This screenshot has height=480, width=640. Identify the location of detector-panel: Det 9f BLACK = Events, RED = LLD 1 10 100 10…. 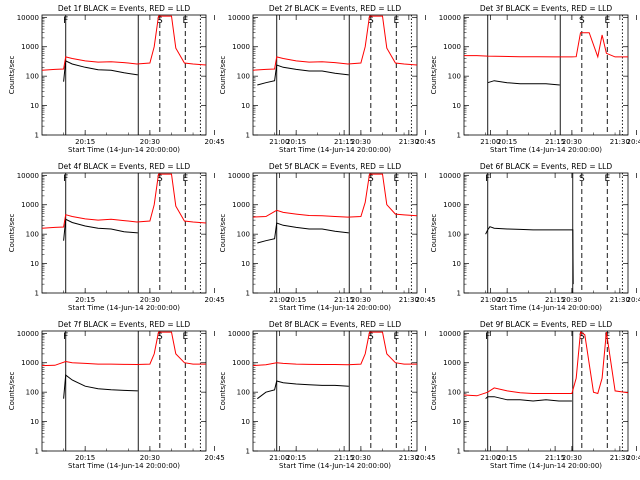
(535, 395).